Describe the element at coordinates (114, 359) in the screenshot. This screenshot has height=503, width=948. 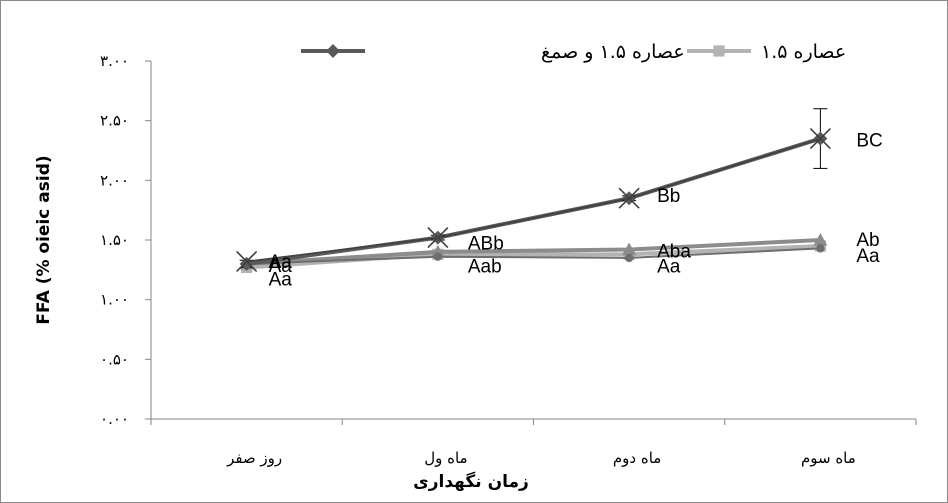
I see `y-tick-label: ۰.۵۰` at that location.